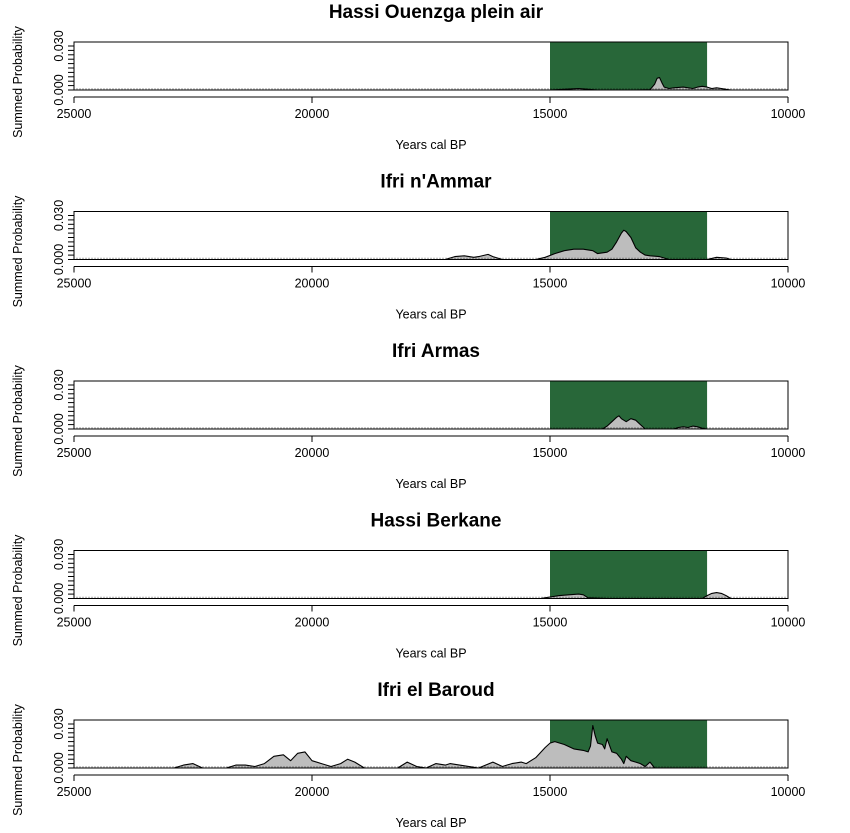 This screenshot has height=833, width=850. Describe the element at coordinates (436, 12) in the screenshot. I see `panel-title: Hassi Ouenzga plein air` at that location.